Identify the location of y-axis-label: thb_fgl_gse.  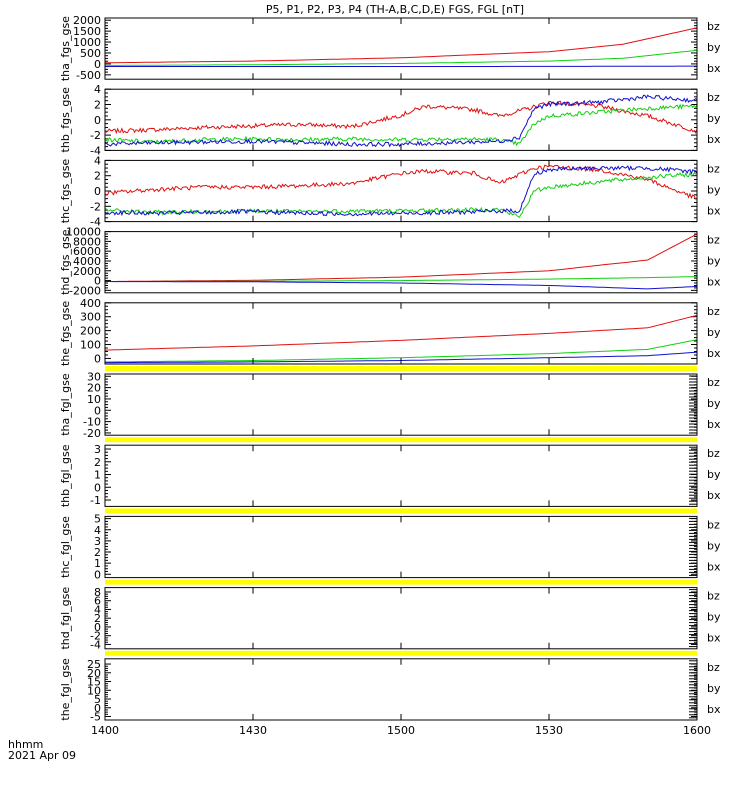
(65, 475).